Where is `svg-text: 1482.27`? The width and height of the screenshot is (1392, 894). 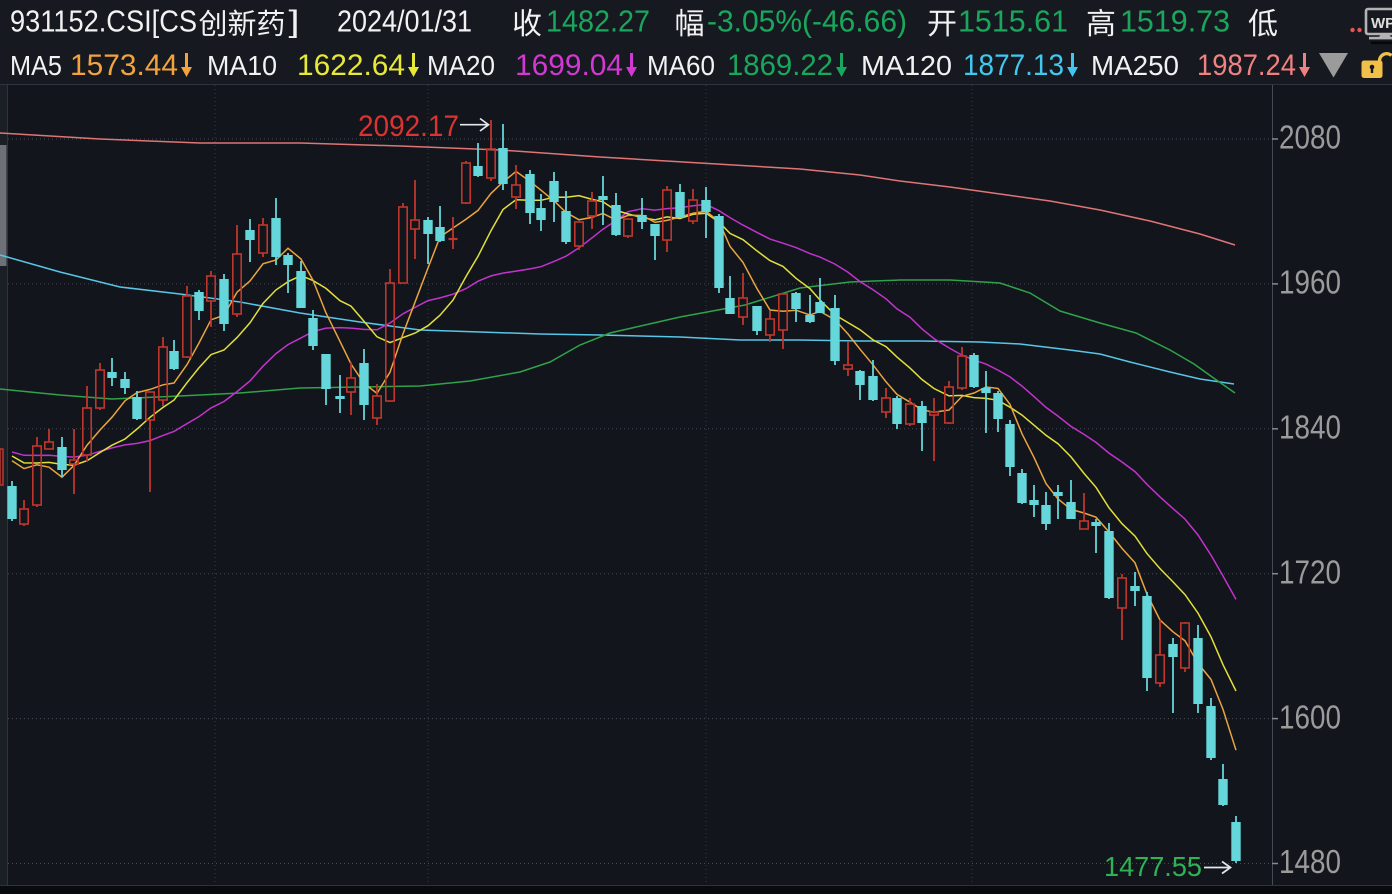
svg-text: 1482.27 is located at coordinates (598, 21).